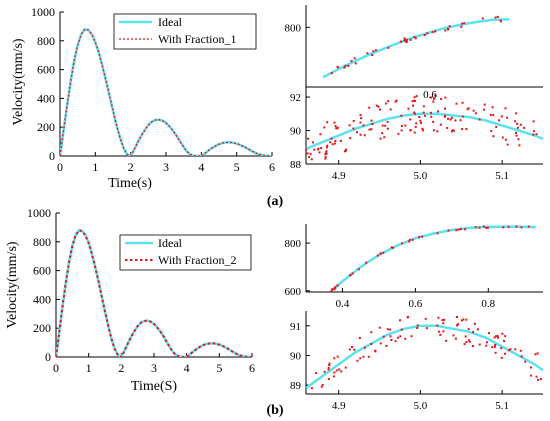 This screenshot has width=550, height=421. I want to click on y-axis-label: Velocity(mm/s), so click(12, 284).